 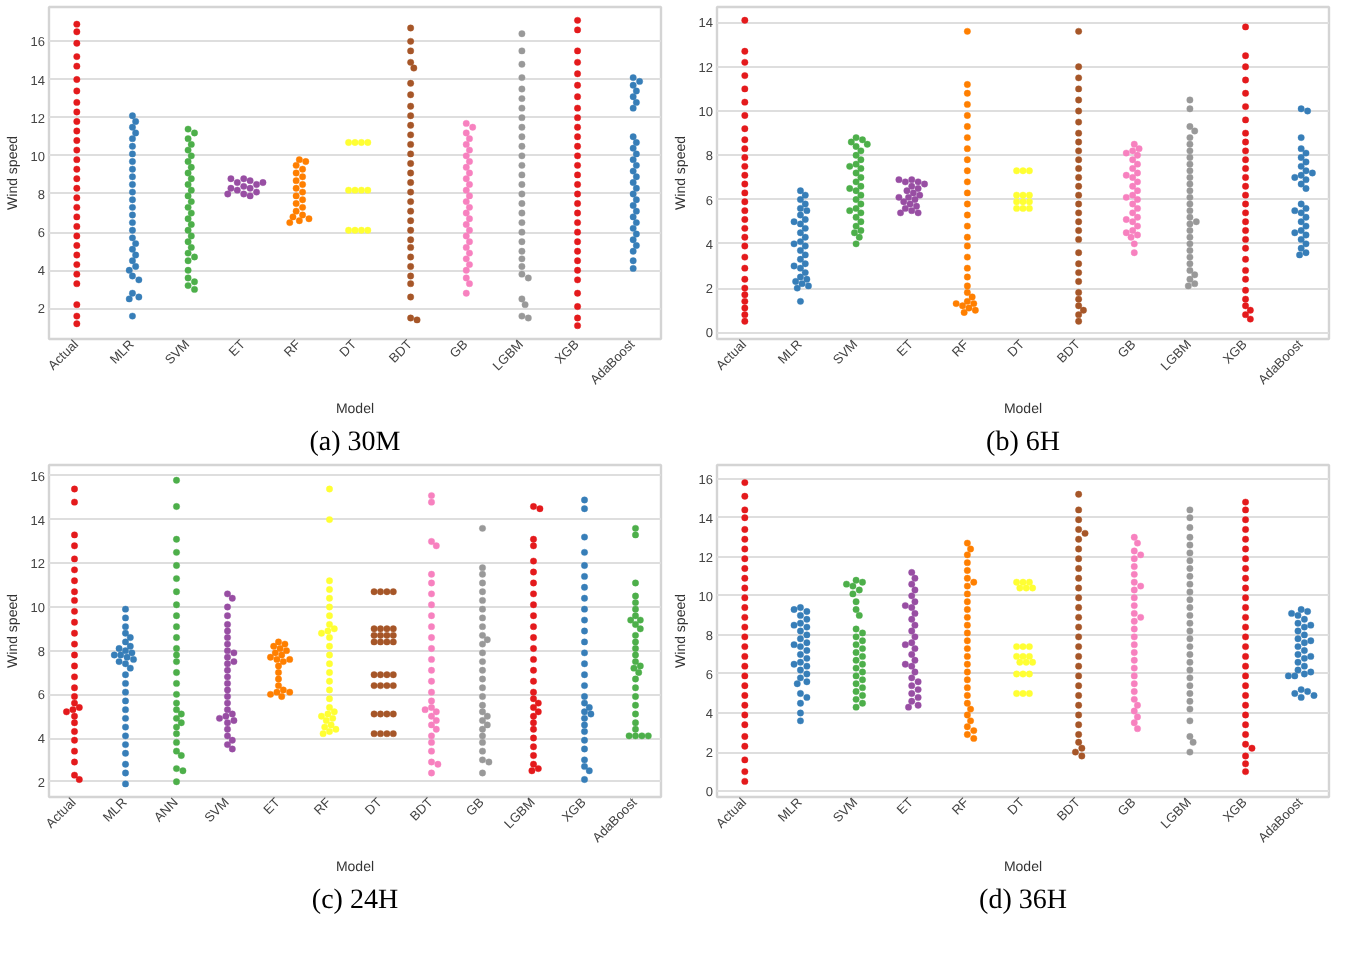 What do you see at coordinates (355, 901) in the screenshot?
I see `text: (c) 24H` at bounding box center [355, 901].